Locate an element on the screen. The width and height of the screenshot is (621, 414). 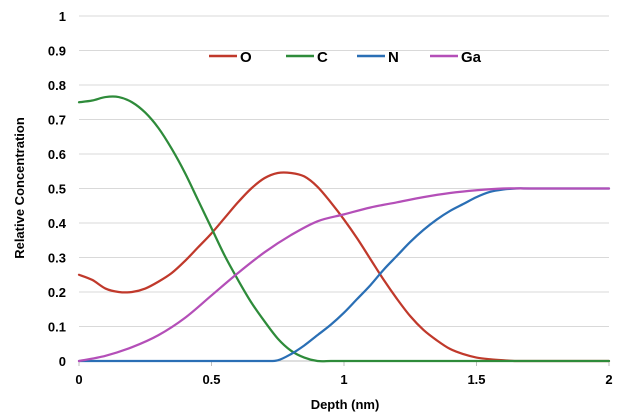
legend-label-n: N is located at coordinates (393, 57).